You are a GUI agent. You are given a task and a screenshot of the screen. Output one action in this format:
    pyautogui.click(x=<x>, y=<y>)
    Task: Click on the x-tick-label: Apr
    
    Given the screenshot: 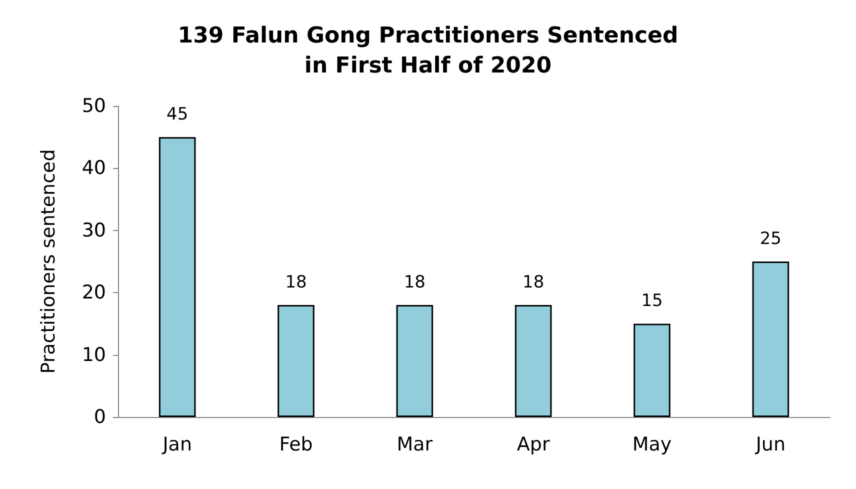 What is the action you would take?
    pyautogui.click(x=533, y=445)
    